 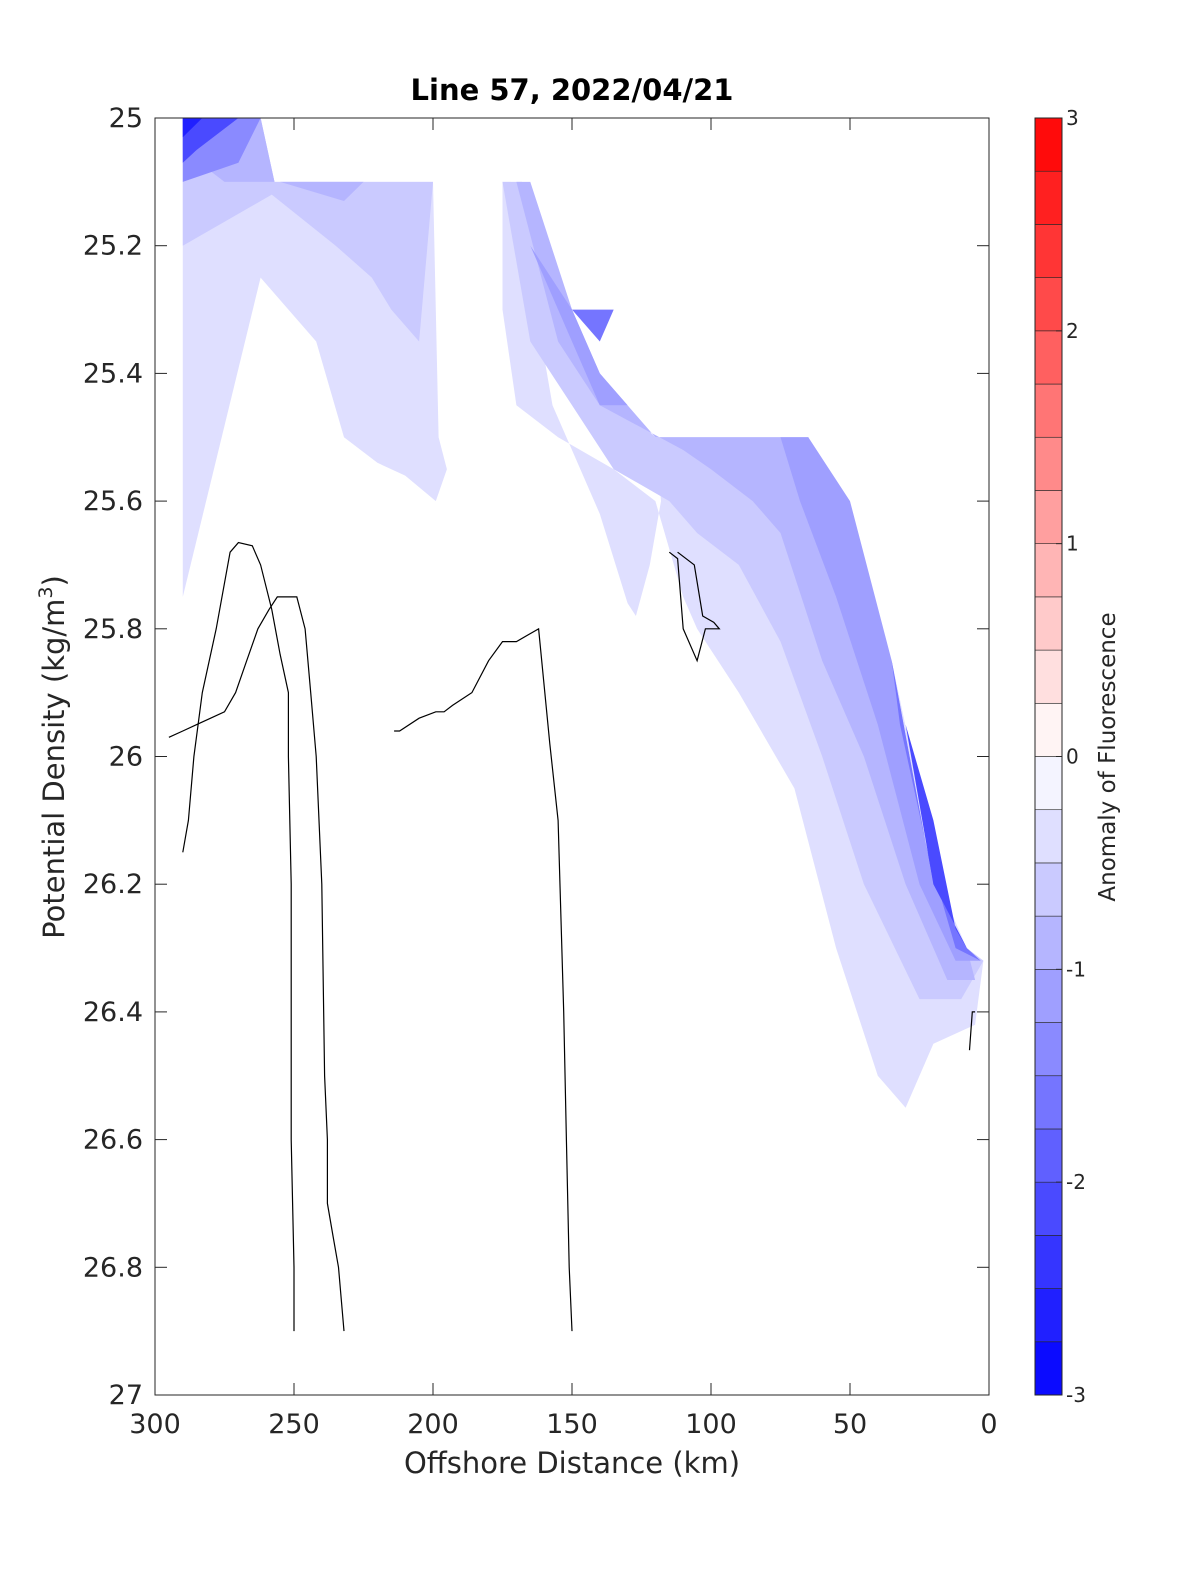 What do you see at coordinates (1072, 331) in the screenshot?
I see `colorbar-tick-label: 2` at bounding box center [1072, 331].